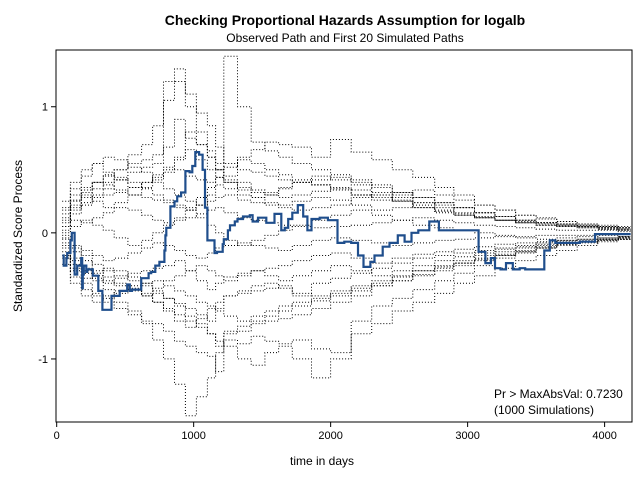 The width and height of the screenshot is (640, 480). I want to click on y-axis-ticks: -1 0 1, so click(47, 234).